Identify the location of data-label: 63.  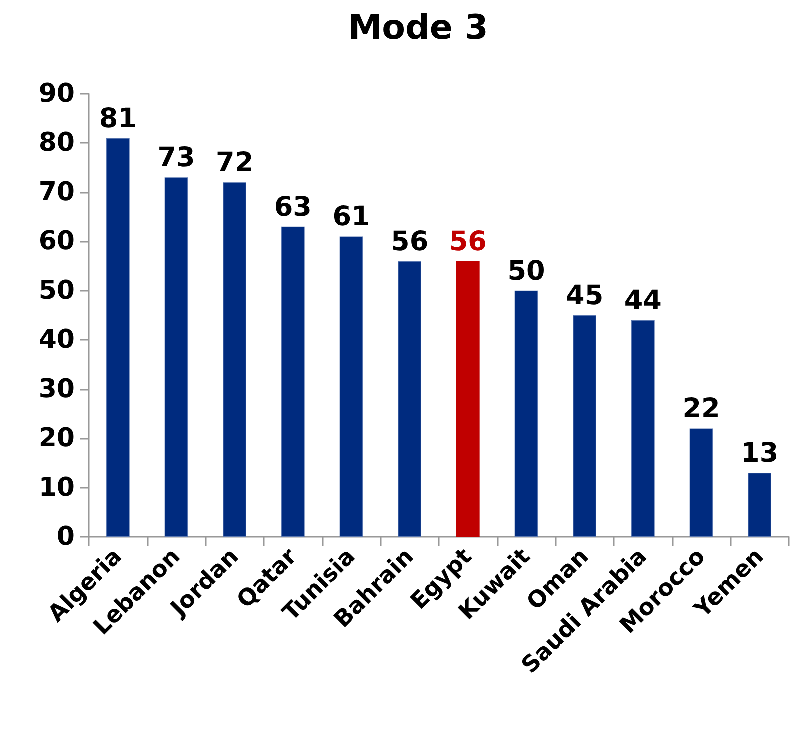
(293, 207).